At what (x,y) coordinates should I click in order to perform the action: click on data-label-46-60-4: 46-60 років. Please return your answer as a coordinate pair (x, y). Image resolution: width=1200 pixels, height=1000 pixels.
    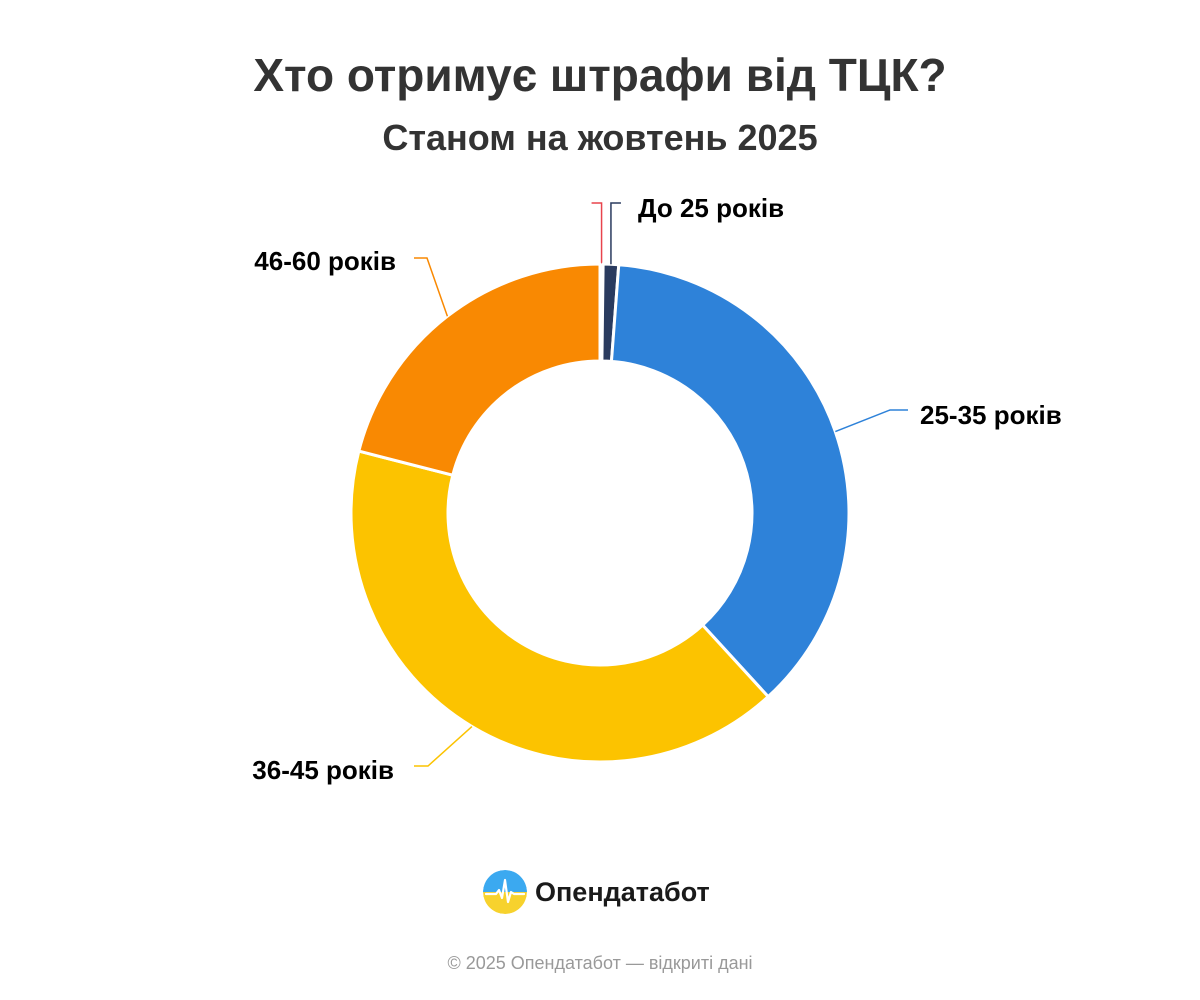
    Looking at the image, I should click on (325, 261).